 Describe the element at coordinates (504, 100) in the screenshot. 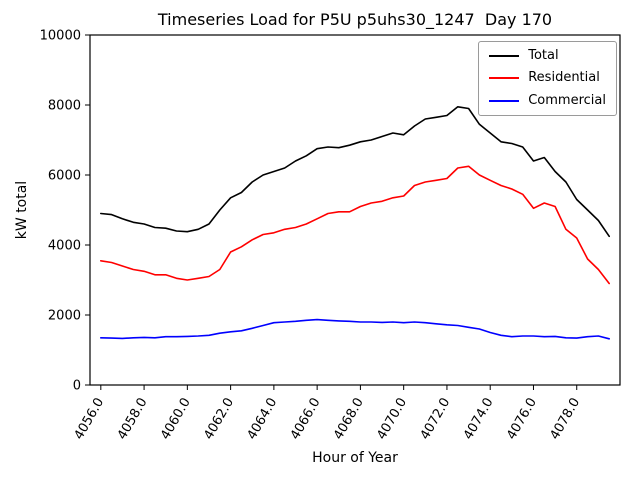

I see `legend-line-swatch-commercial` at that location.